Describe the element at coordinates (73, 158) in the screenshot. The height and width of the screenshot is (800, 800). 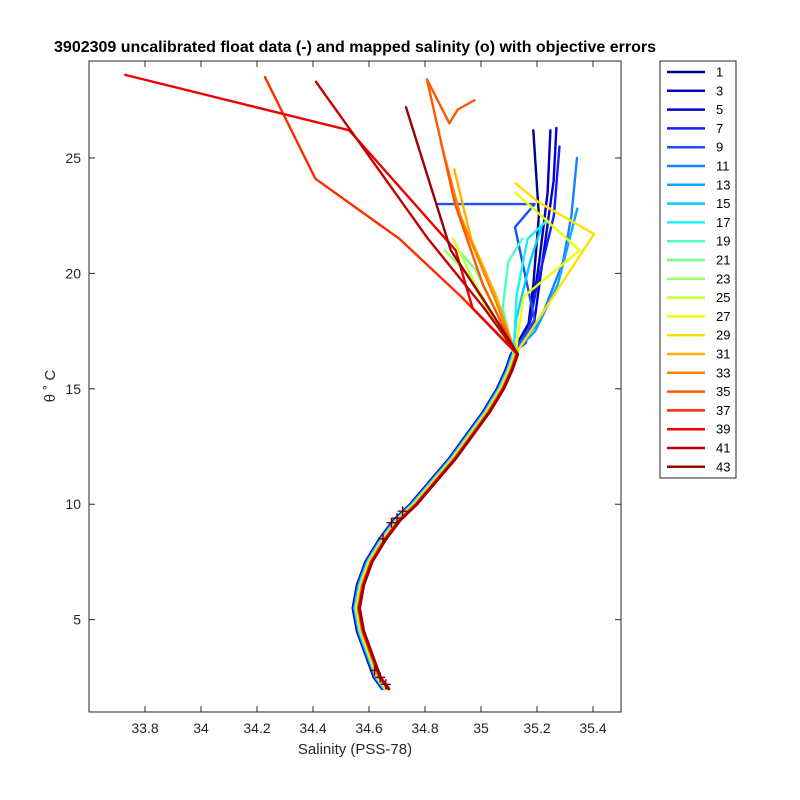
I see `y-tick-label: 25` at that location.